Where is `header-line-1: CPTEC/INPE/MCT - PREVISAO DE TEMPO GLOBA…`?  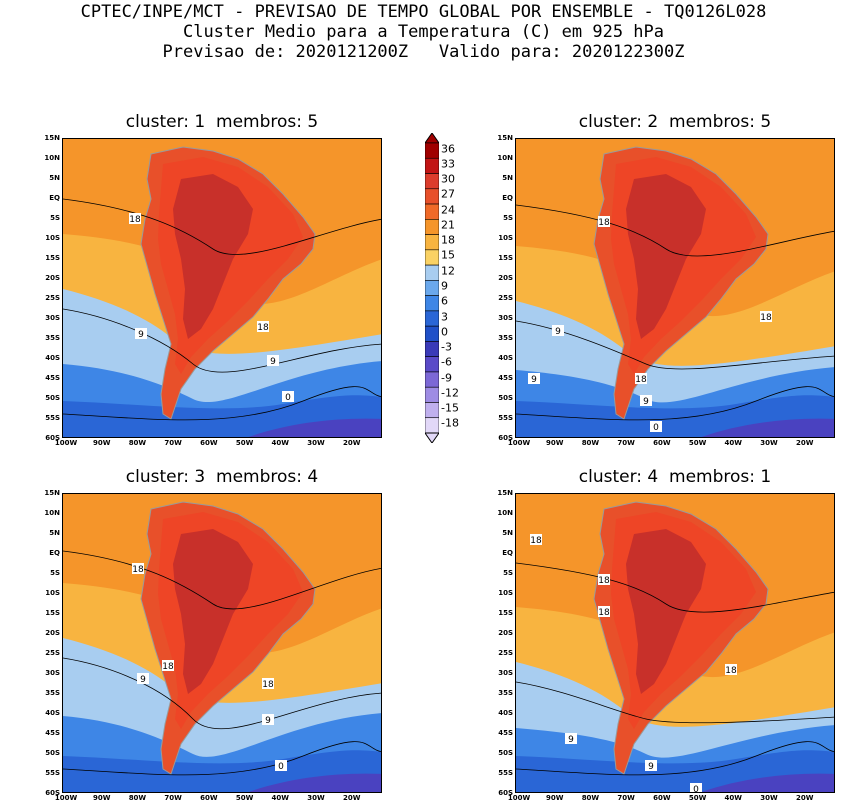 header-line-1: CPTEC/INPE/MCT - PREVISAO DE TEMPO GLOBA… is located at coordinates (423, 12).